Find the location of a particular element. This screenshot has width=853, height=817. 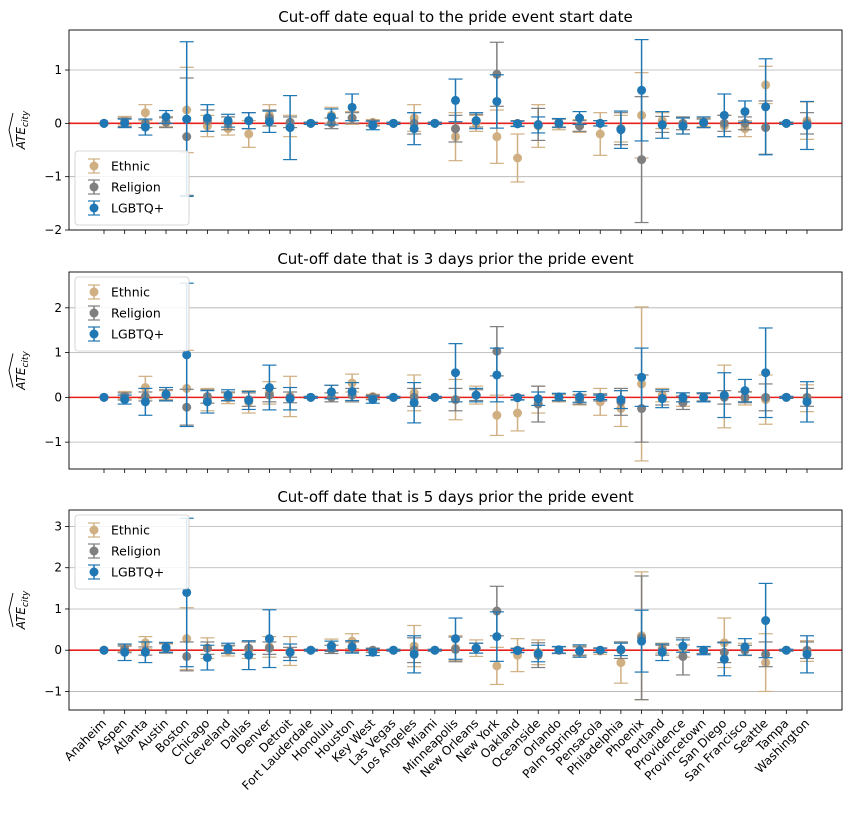

y-axis-label-text: ATEcity is located at coordinates (22, 130).